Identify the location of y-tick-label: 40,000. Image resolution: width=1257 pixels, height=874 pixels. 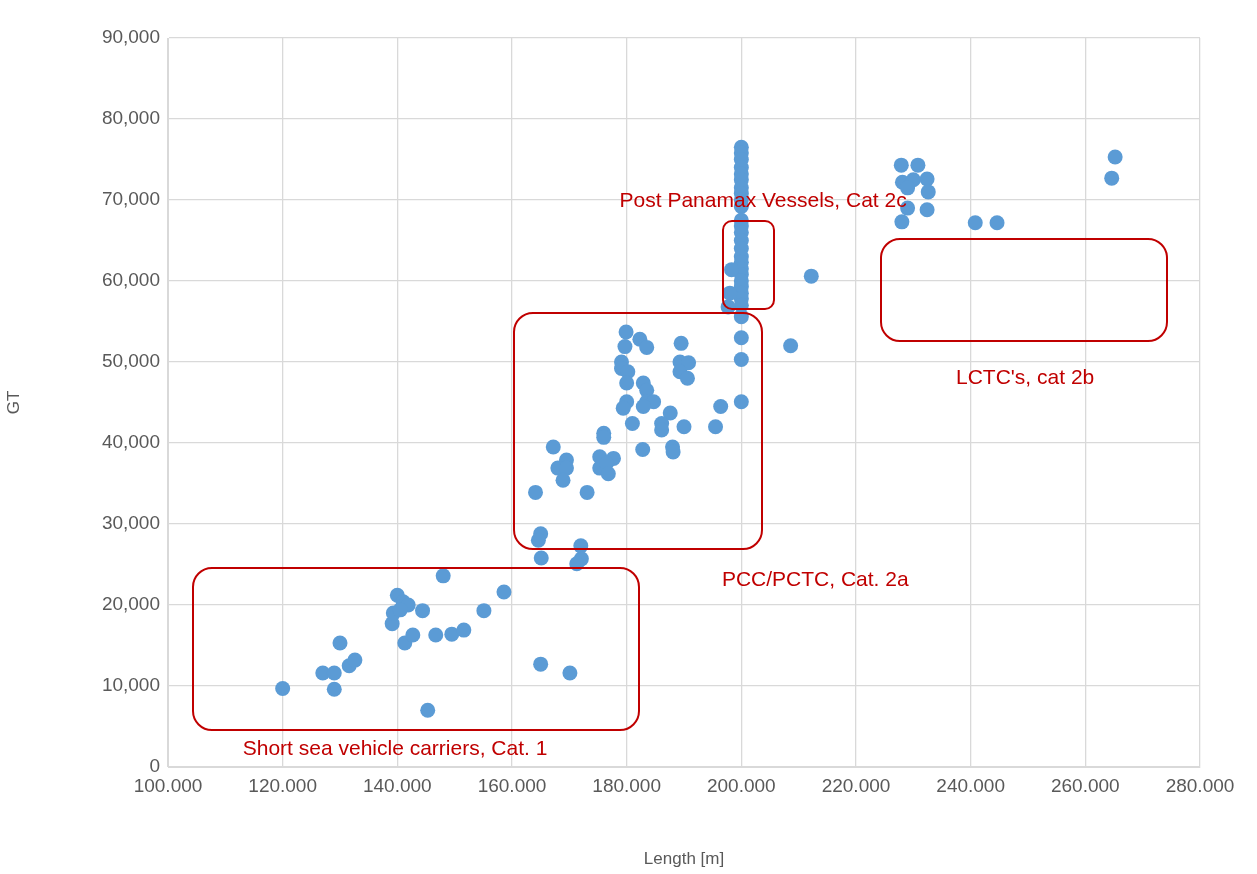
(130, 442).